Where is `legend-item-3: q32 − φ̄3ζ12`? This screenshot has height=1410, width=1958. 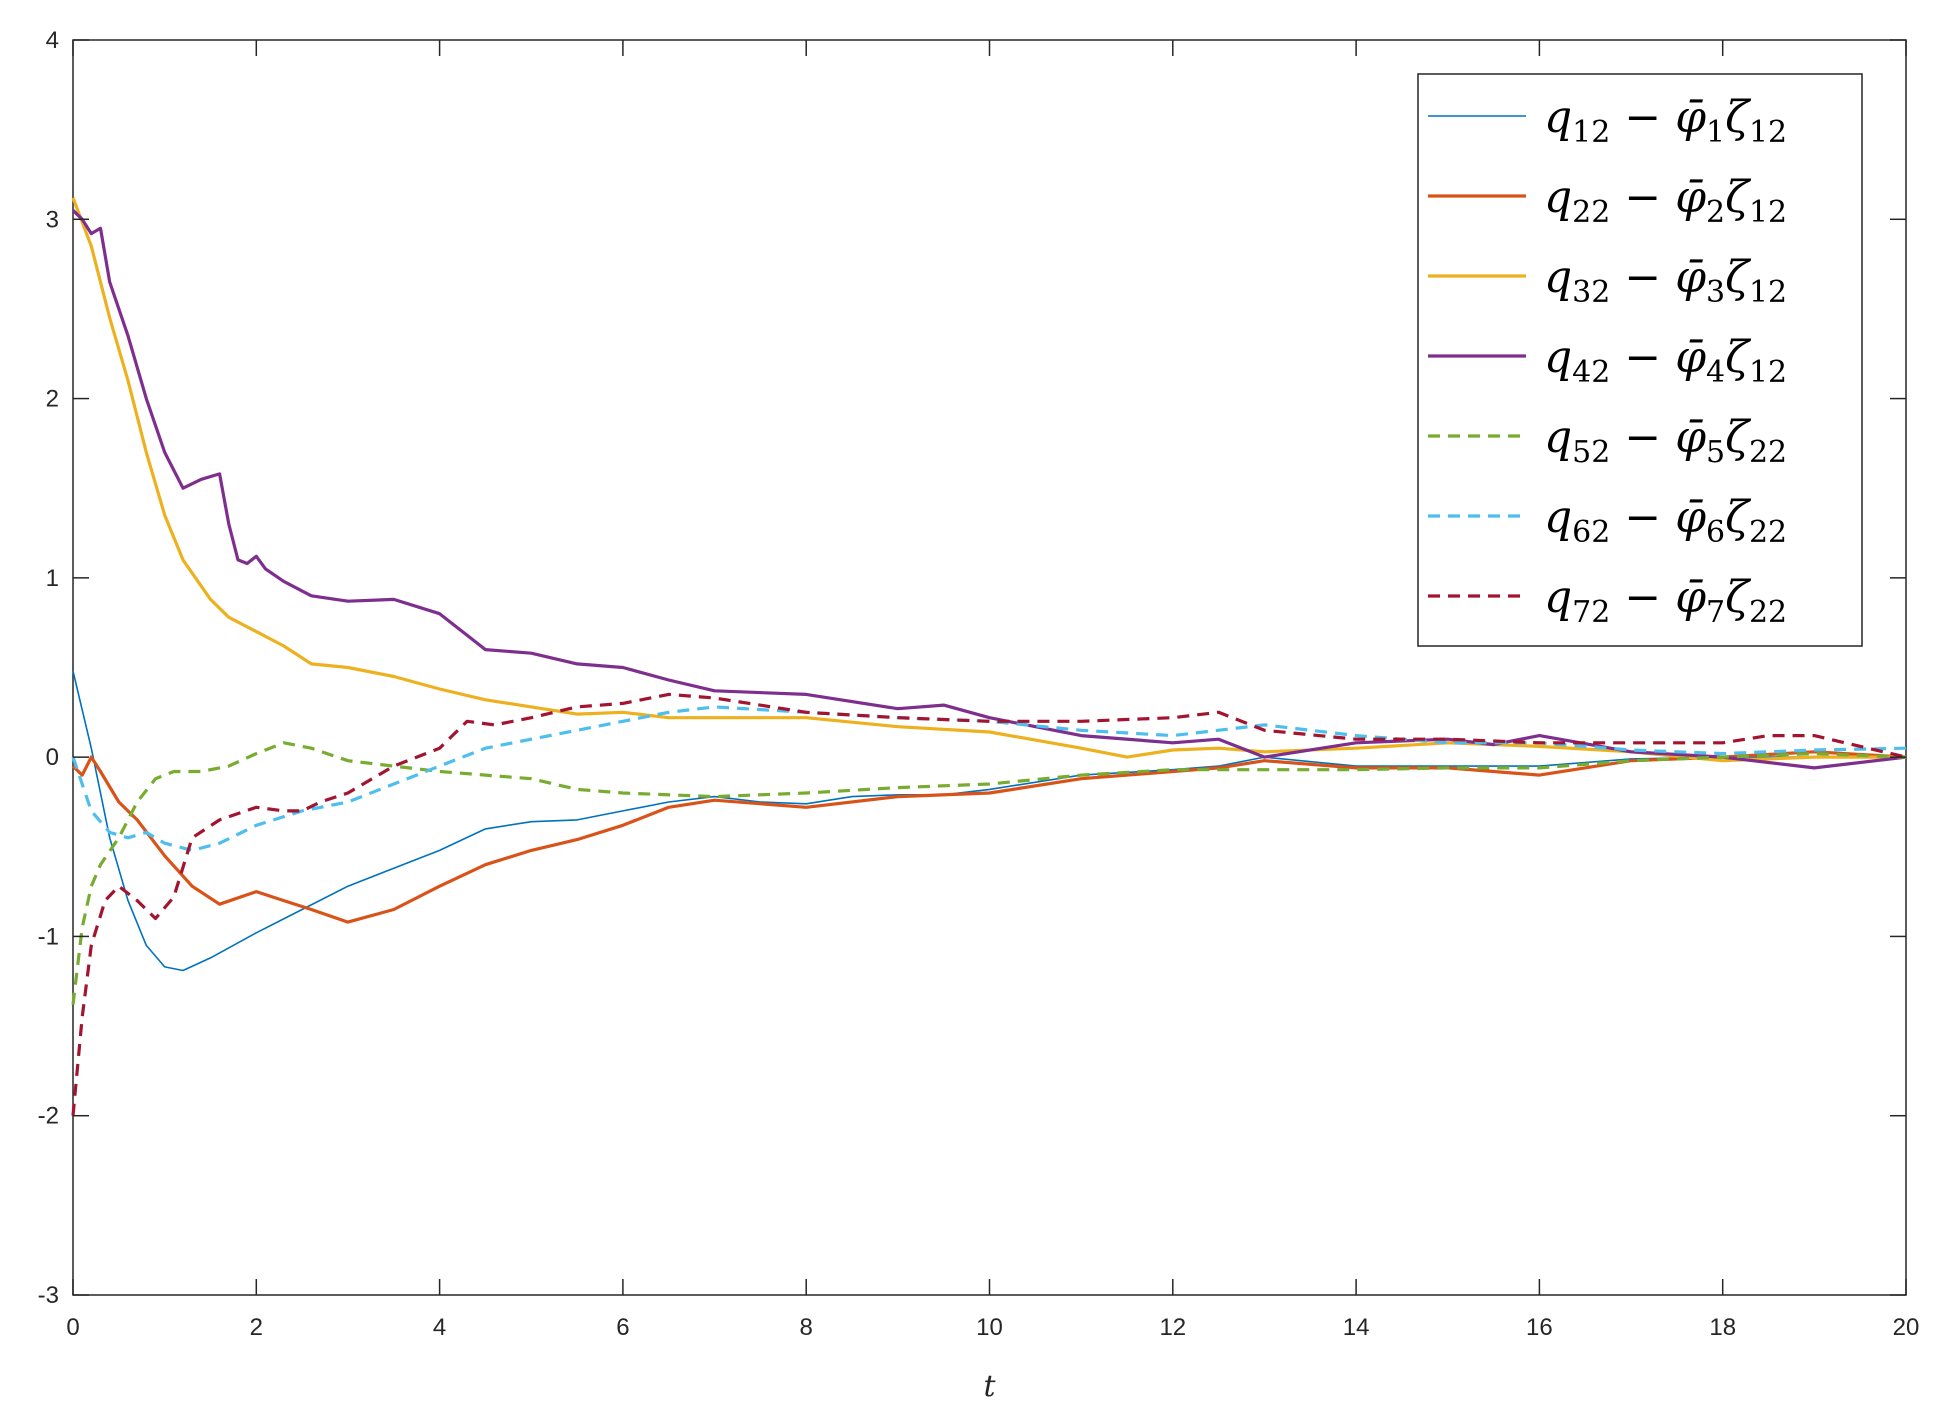
legend-item-3: q32 − φ̄3ζ12 is located at coordinates (1607, 281).